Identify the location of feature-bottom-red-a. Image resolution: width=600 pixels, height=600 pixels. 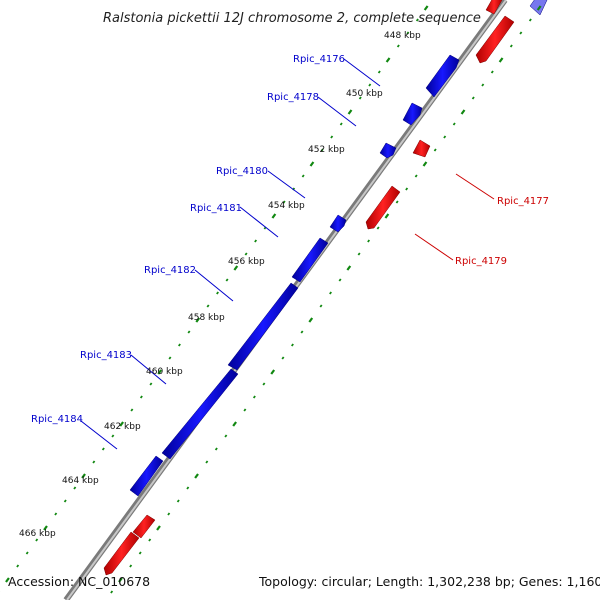
(144, 526).